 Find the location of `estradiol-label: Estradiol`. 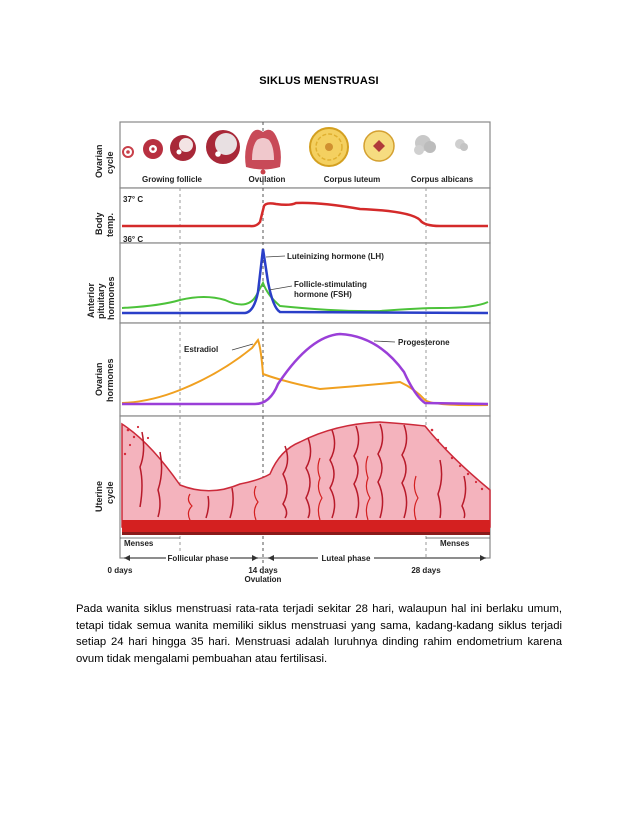

estradiol-label: Estradiol is located at coordinates (201, 349).